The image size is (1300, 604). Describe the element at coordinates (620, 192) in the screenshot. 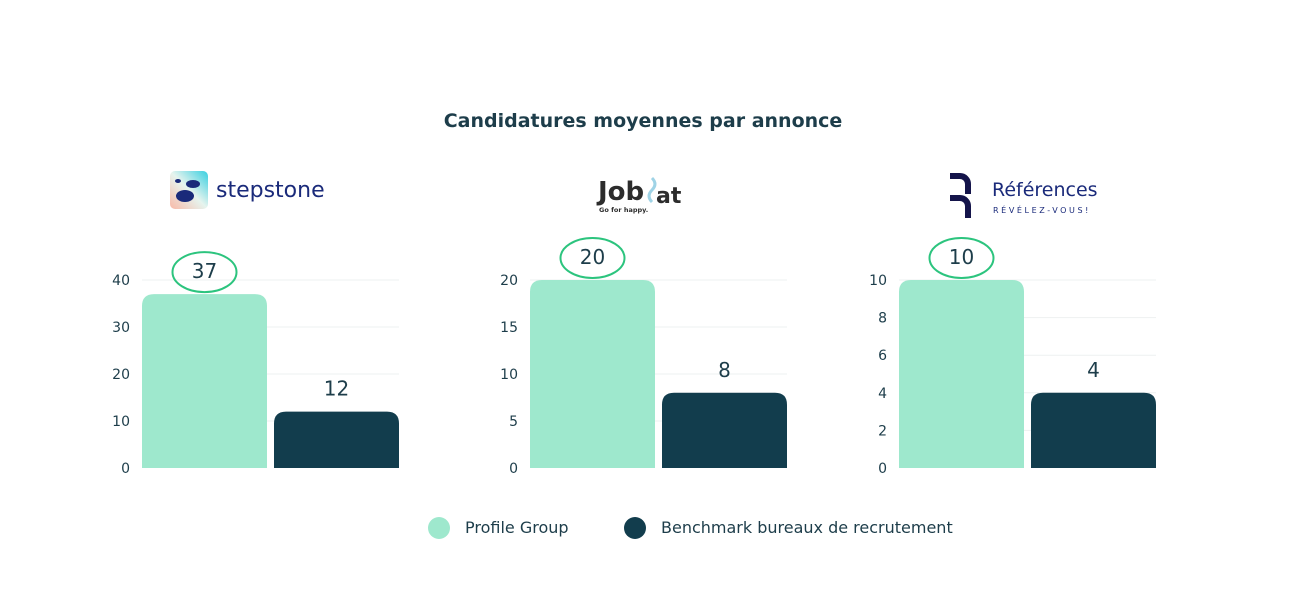

I see `svg-text: Job` at that location.